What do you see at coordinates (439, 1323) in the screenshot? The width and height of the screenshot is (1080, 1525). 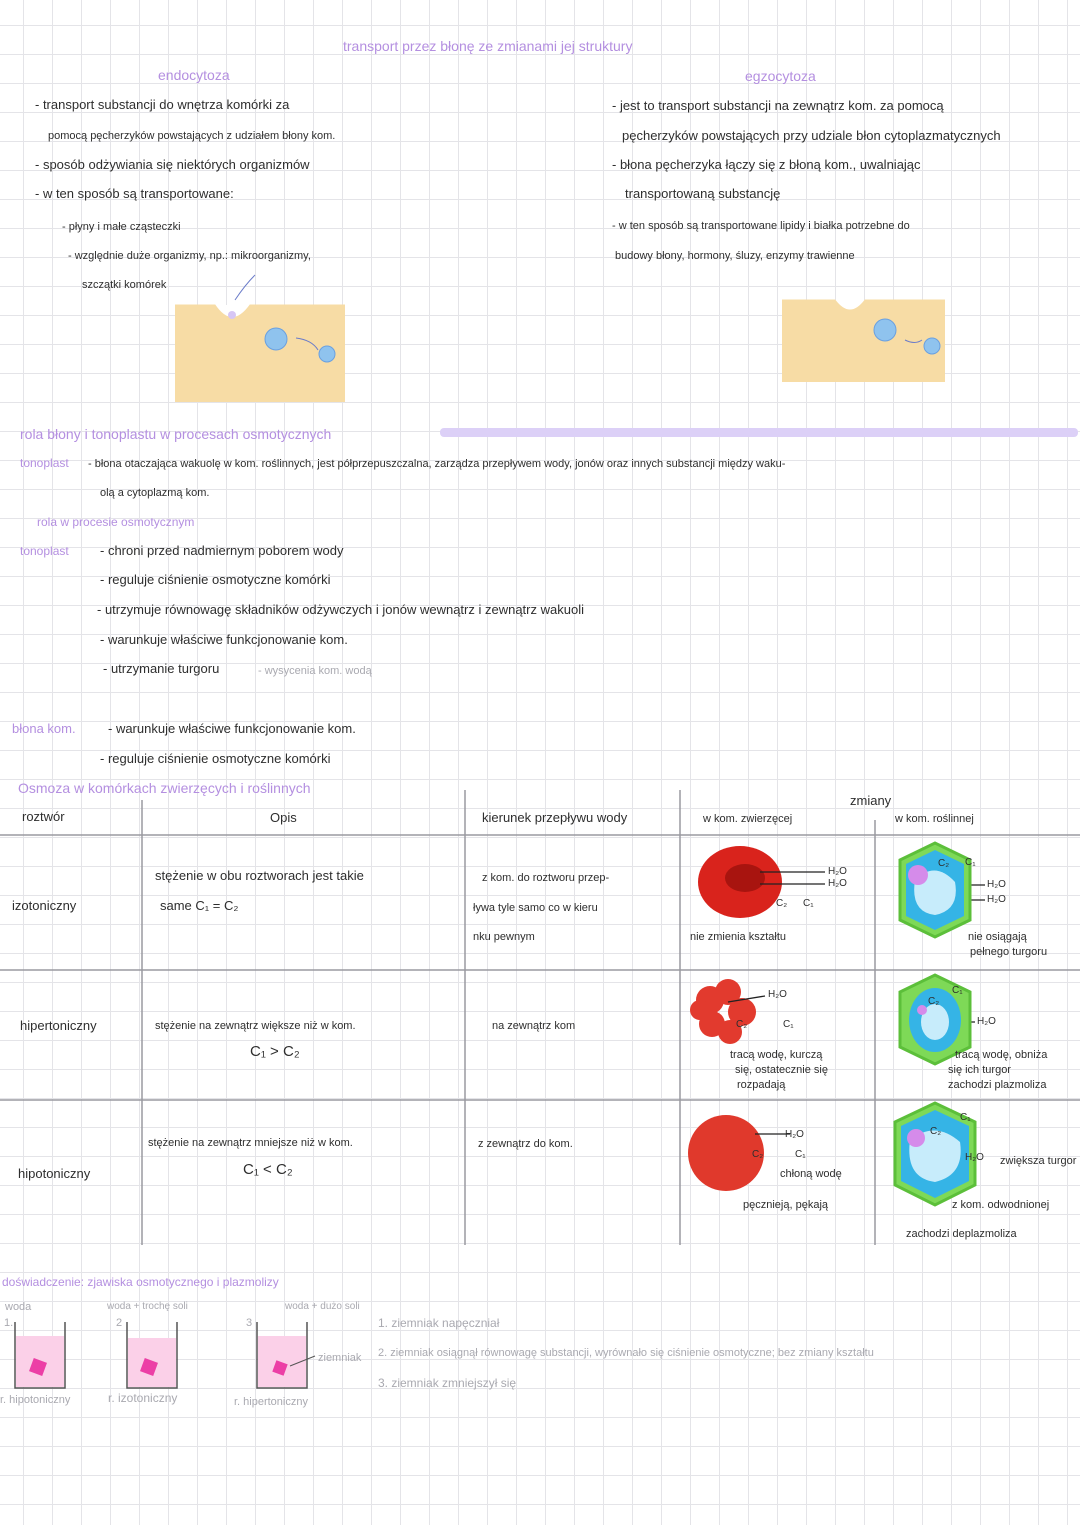 I see `result: 1. ziemniak napęczniał` at bounding box center [439, 1323].